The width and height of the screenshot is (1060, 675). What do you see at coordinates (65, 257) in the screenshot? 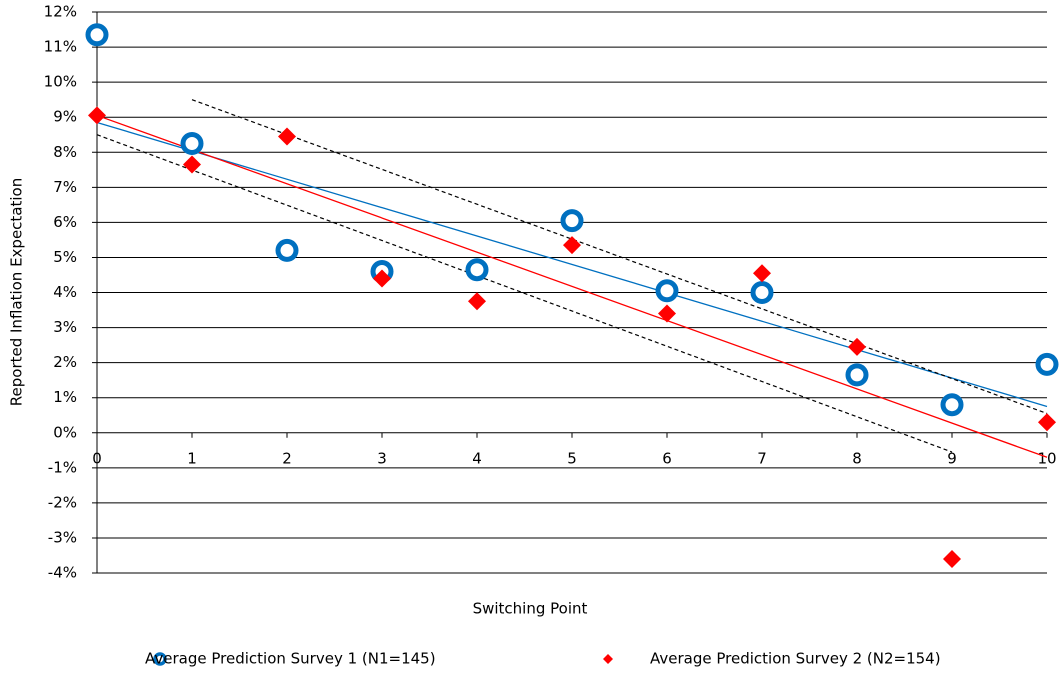
I see `y-tick-label: 5%` at bounding box center [65, 257].